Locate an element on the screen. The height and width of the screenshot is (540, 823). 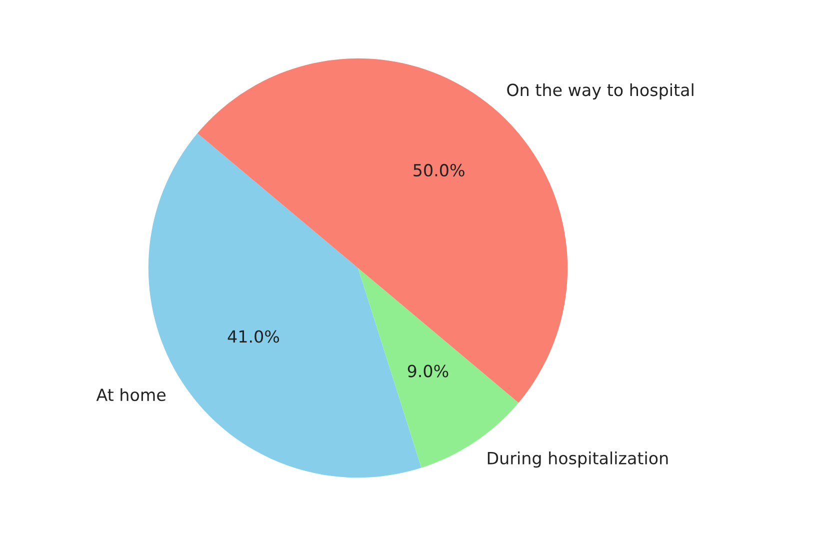
slice-label: On the way to hospital is located at coordinates (600, 91).